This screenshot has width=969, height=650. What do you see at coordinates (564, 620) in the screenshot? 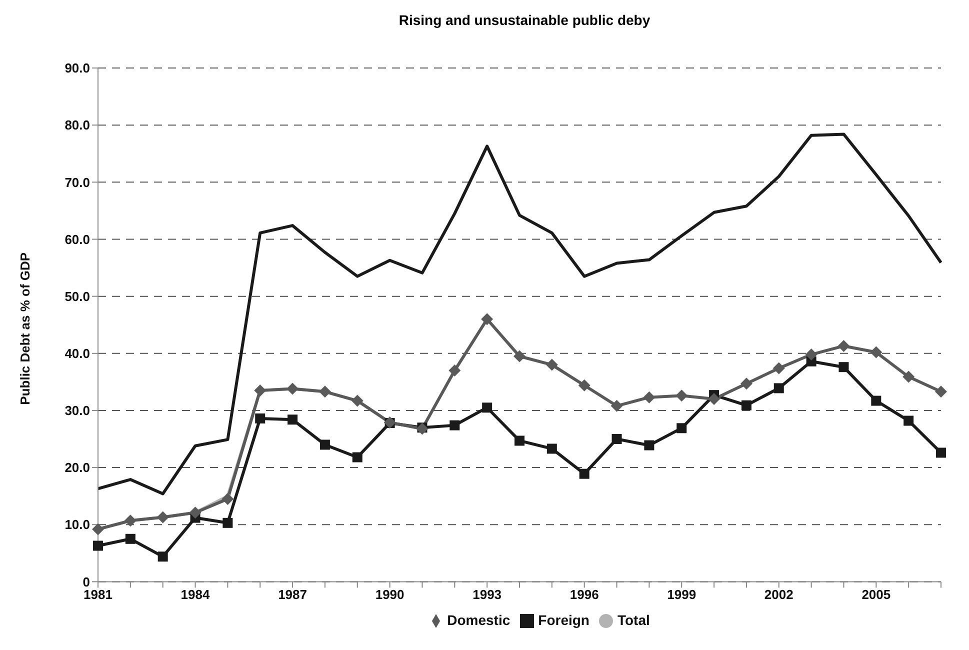
I see `legend-label: Foreign` at bounding box center [564, 620].